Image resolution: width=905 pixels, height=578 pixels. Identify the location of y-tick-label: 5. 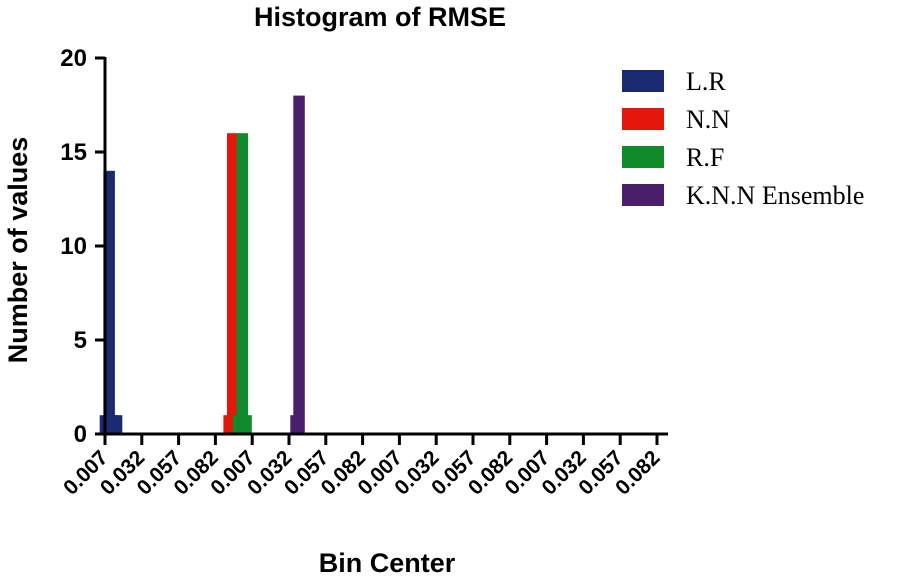
(80, 340).